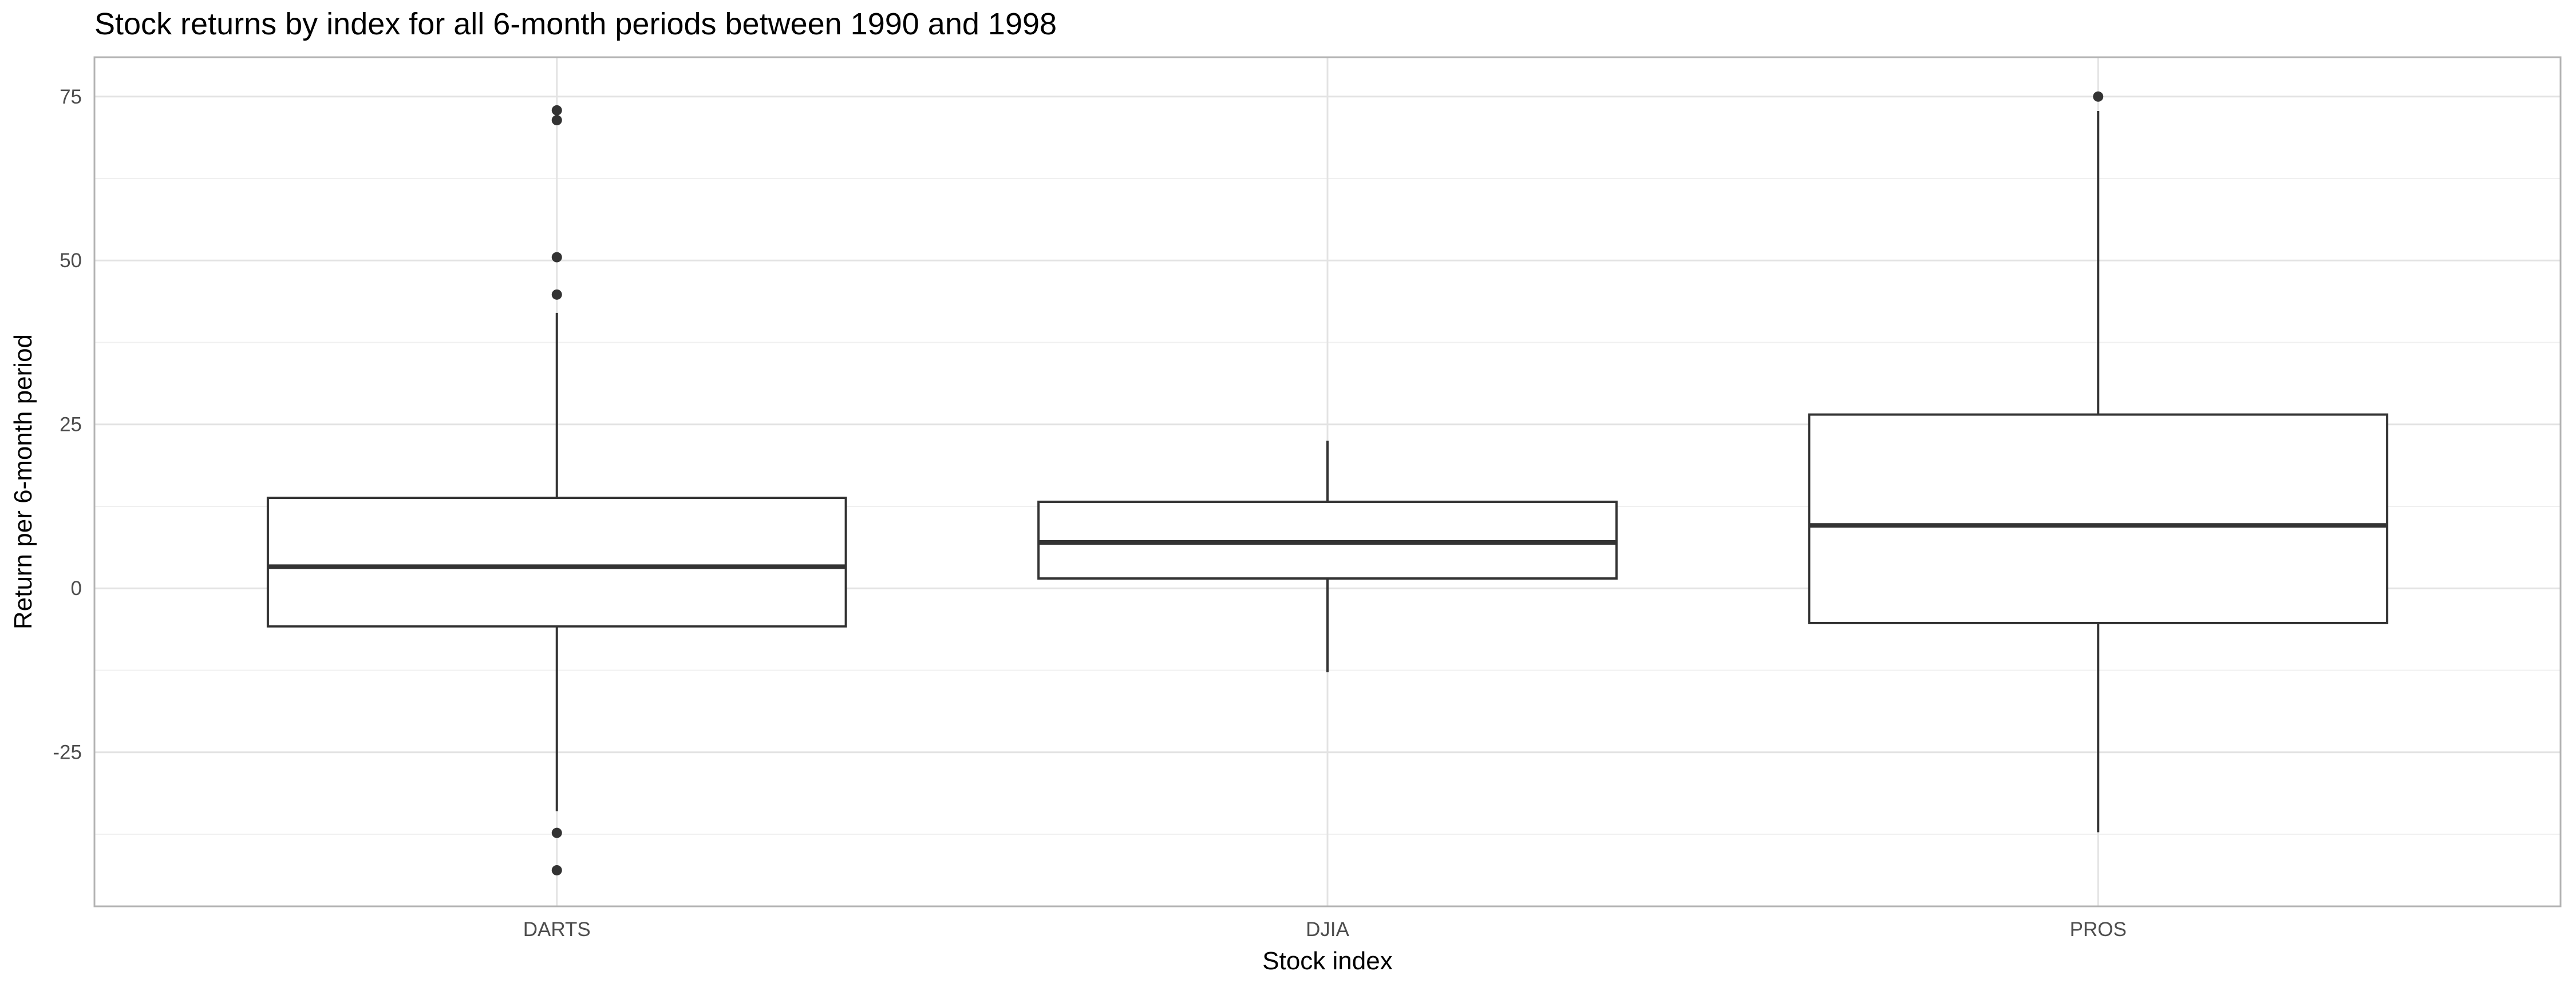 The height and width of the screenshot is (983, 2576). I want to click on box-djia, so click(1327, 557).